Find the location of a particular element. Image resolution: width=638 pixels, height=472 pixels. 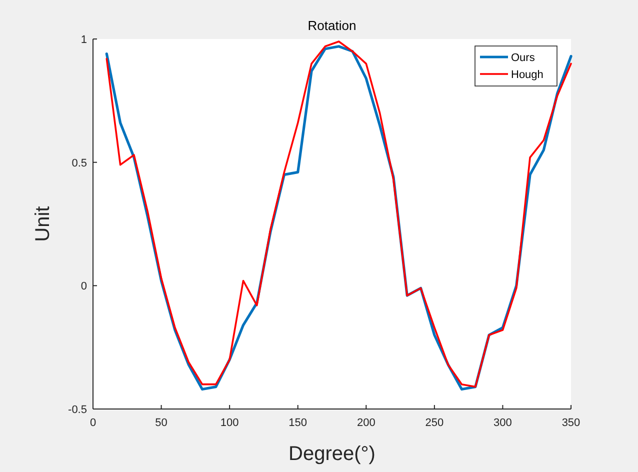

y-tick-label: 1 is located at coordinates (83, 40).